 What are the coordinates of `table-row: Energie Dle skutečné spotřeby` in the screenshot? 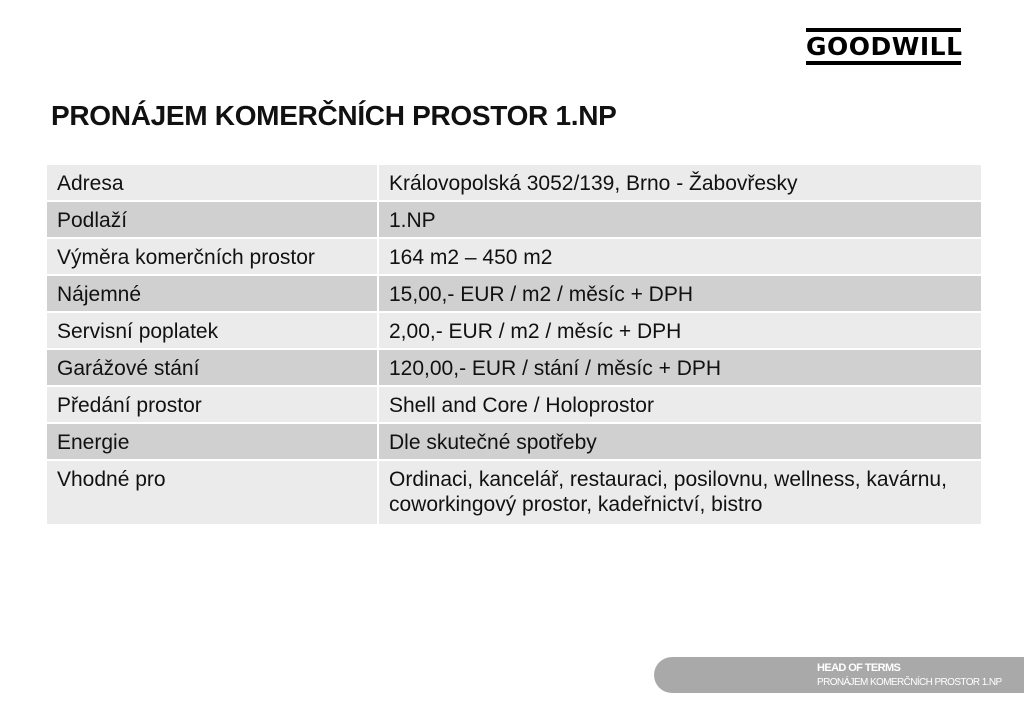 It's located at (514, 441).